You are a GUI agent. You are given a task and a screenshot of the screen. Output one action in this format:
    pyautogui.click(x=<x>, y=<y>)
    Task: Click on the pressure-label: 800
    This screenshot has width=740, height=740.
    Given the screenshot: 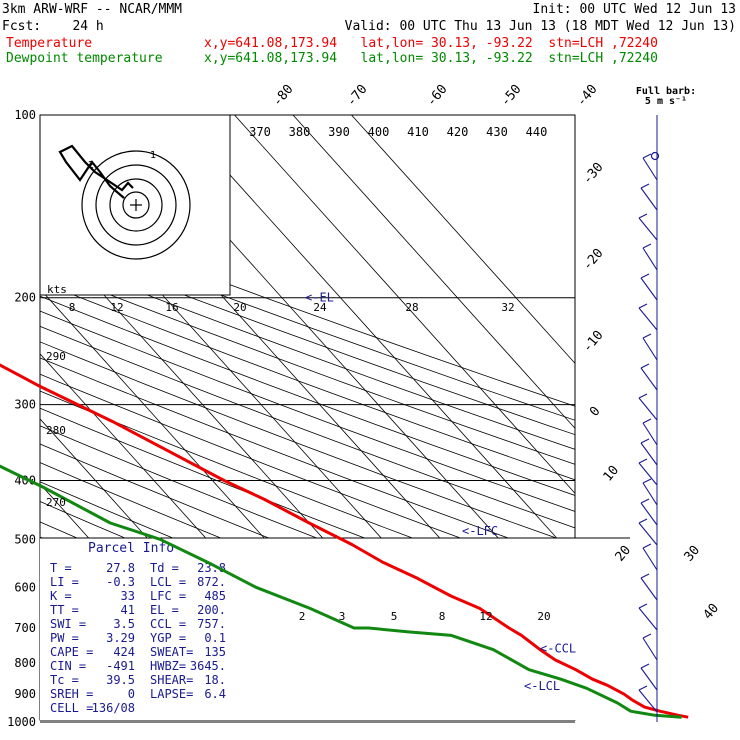 What is the action you would take?
    pyautogui.click(x=25, y=663)
    